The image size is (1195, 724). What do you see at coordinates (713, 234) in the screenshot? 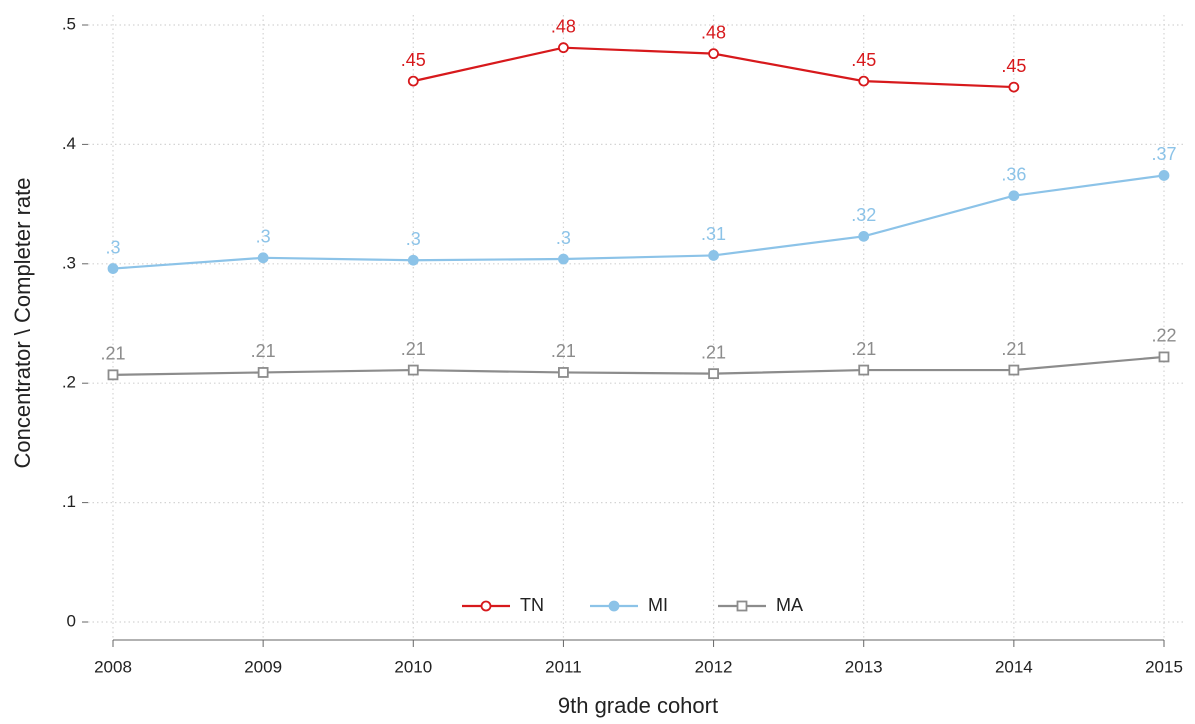
I see `data-label: .31` at bounding box center [713, 234].